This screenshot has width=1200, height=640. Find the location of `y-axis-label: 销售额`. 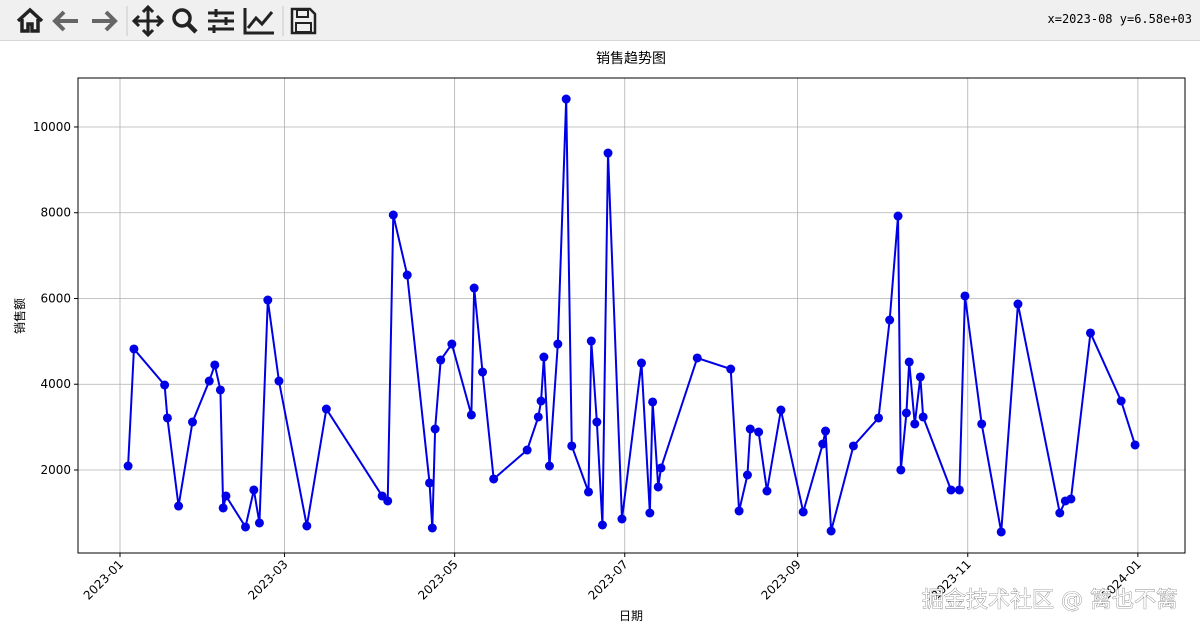

y-axis-label: 销售额 is located at coordinates (19, 316).